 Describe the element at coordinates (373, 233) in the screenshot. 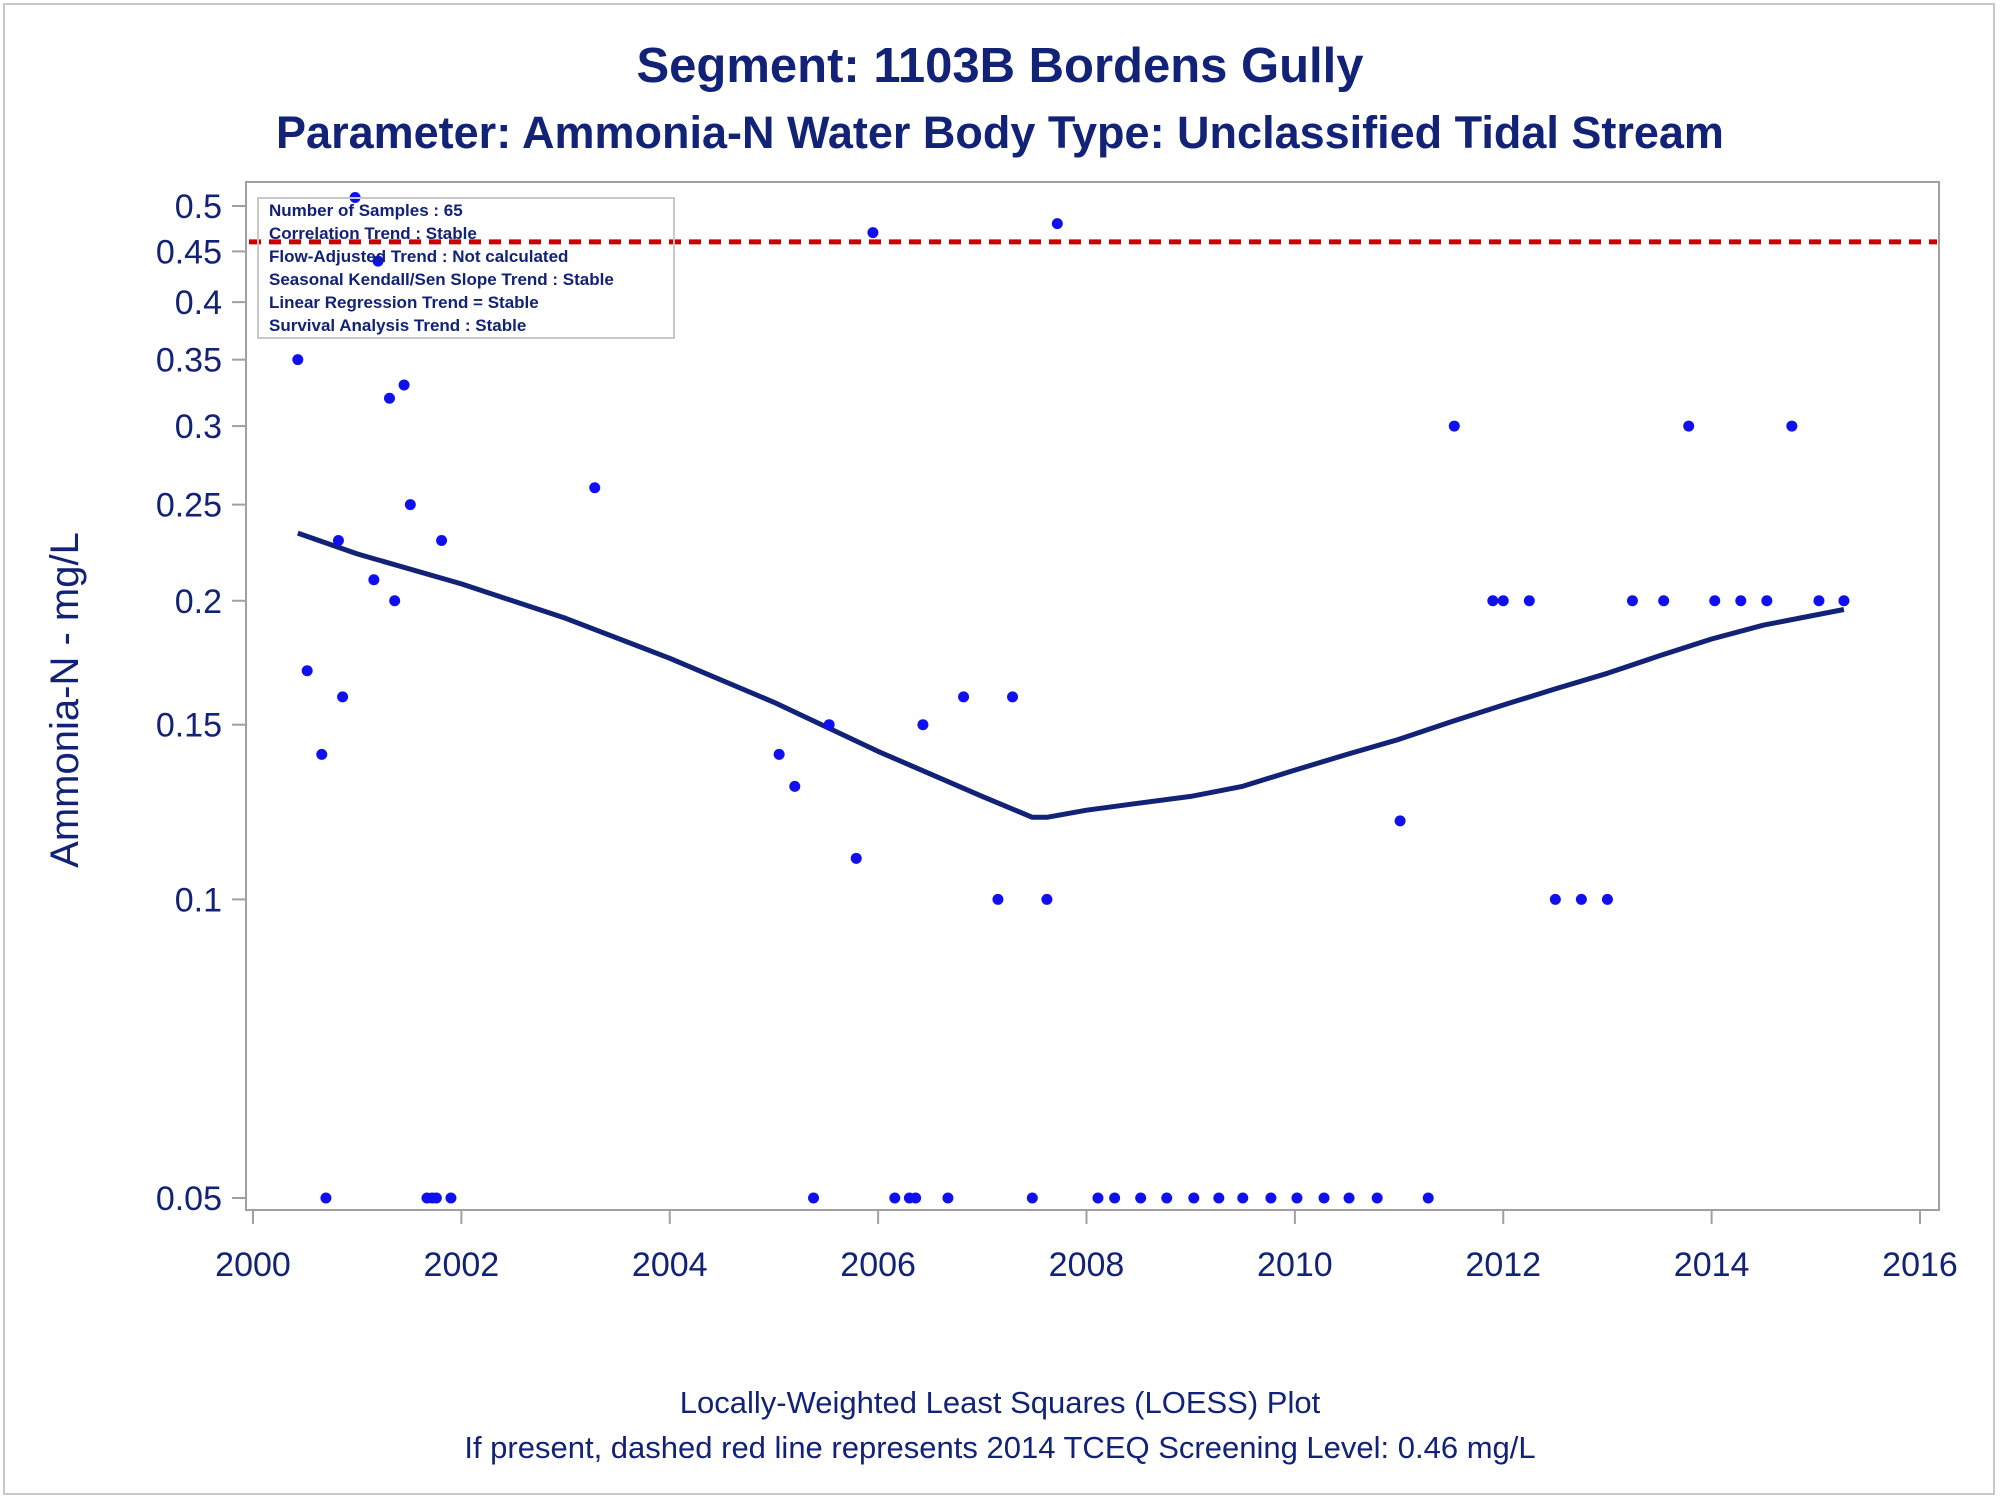

I see `stat-correlation-trend: Correlation Trend : Stable` at that location.